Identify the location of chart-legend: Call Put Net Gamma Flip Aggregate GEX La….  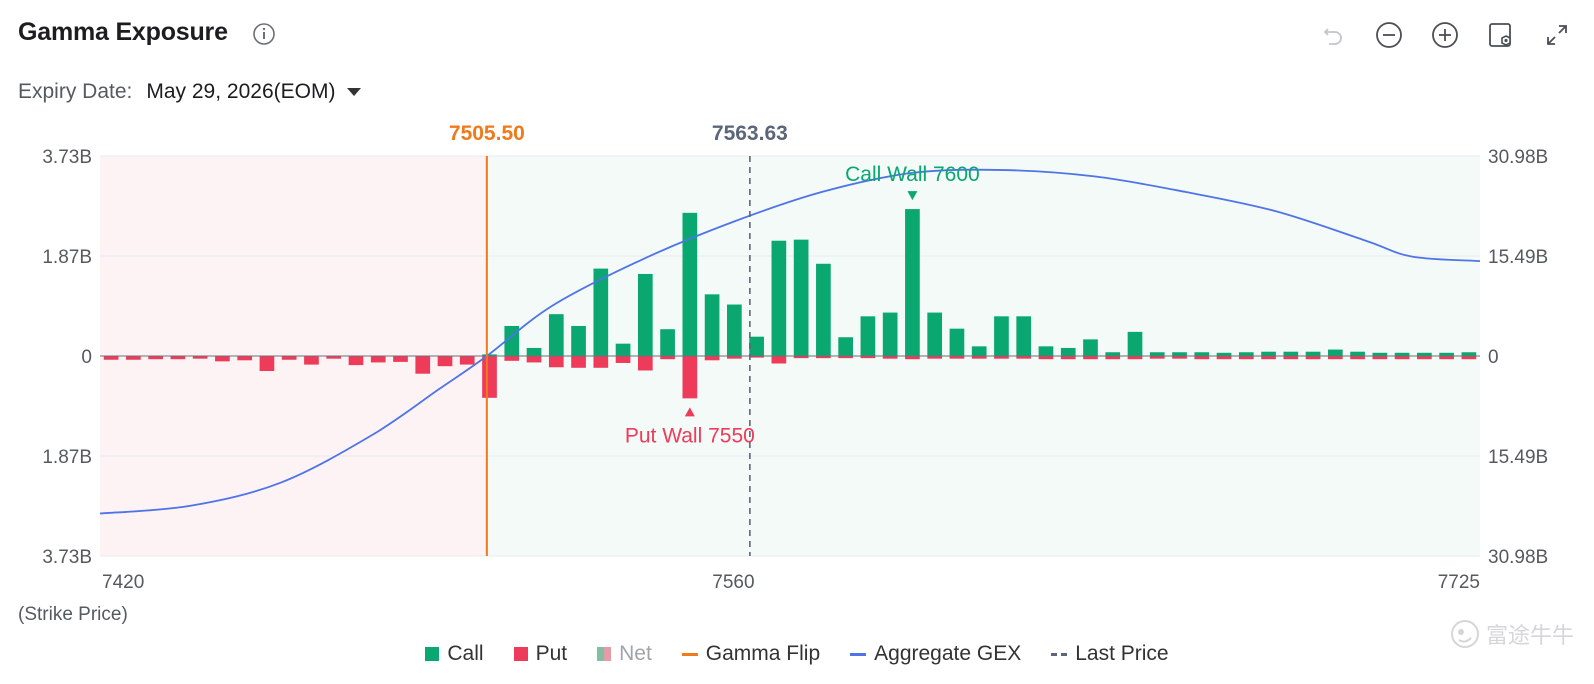
(797, 654).